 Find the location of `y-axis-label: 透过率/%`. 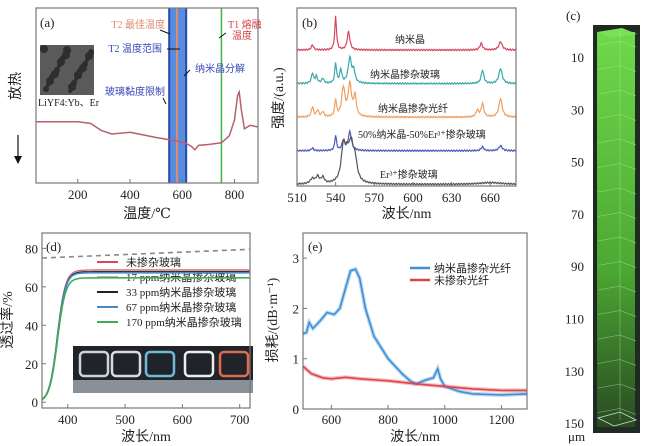

y-axis-label: 透过率/% is located at coordinates (8, 320).